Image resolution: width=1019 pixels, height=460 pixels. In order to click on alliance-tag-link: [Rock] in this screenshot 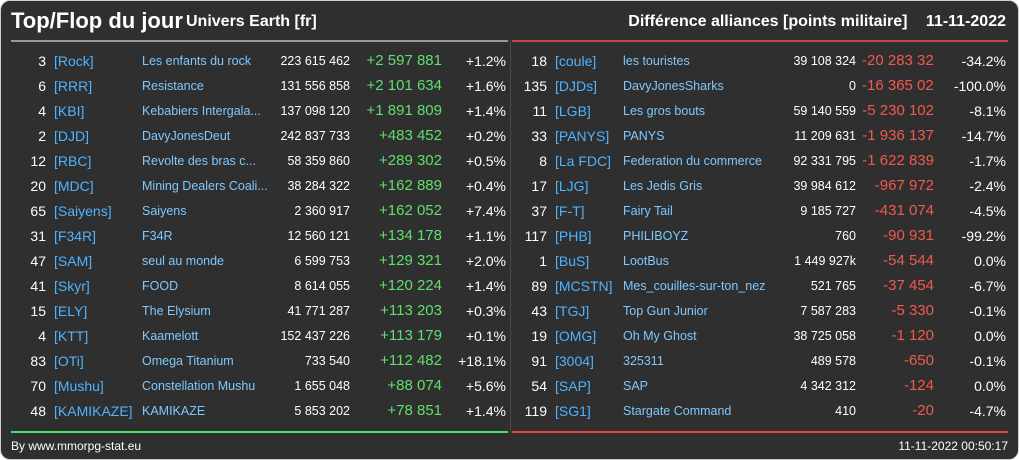, I will do `click(74, 60)`.